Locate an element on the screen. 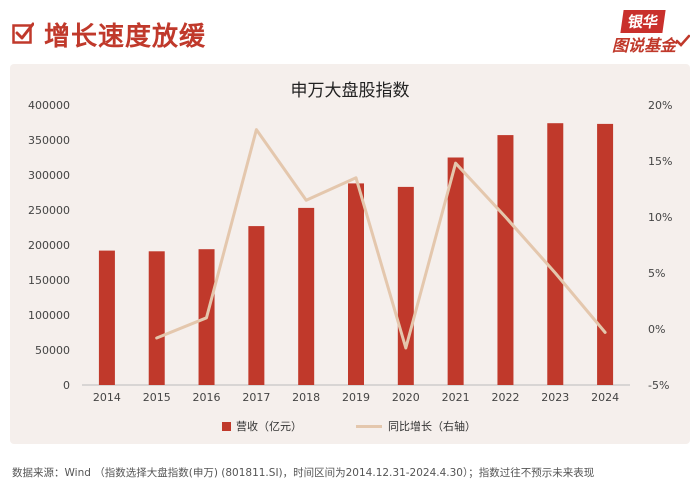 The image size is (700, 486). checkbox-check-icon is located at coordinates (23, 33).